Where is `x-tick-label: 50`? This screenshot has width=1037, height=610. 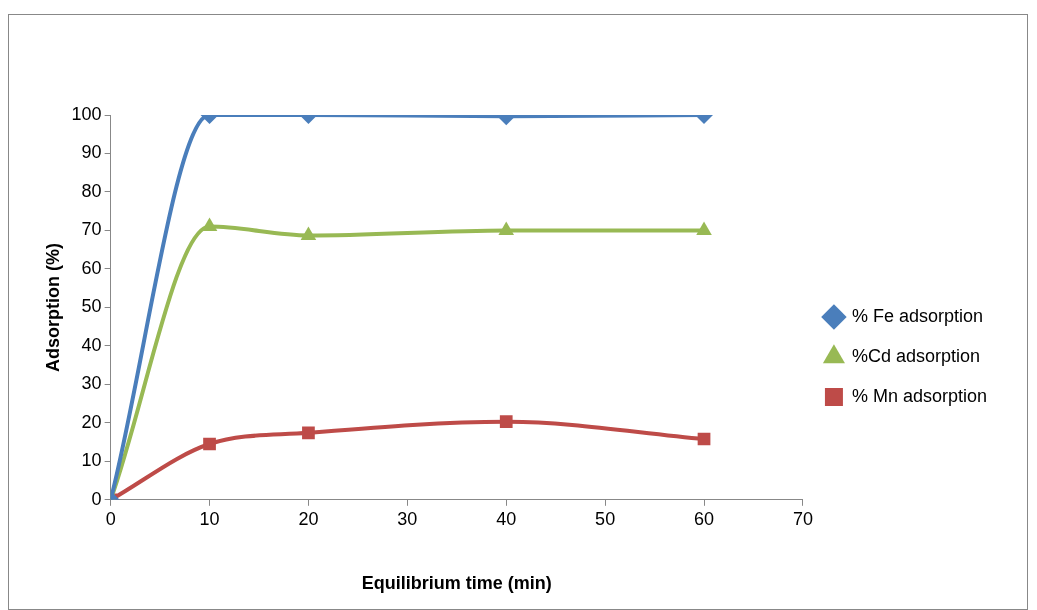 x-tick-label: 50 is located at coordinates (605, 518).